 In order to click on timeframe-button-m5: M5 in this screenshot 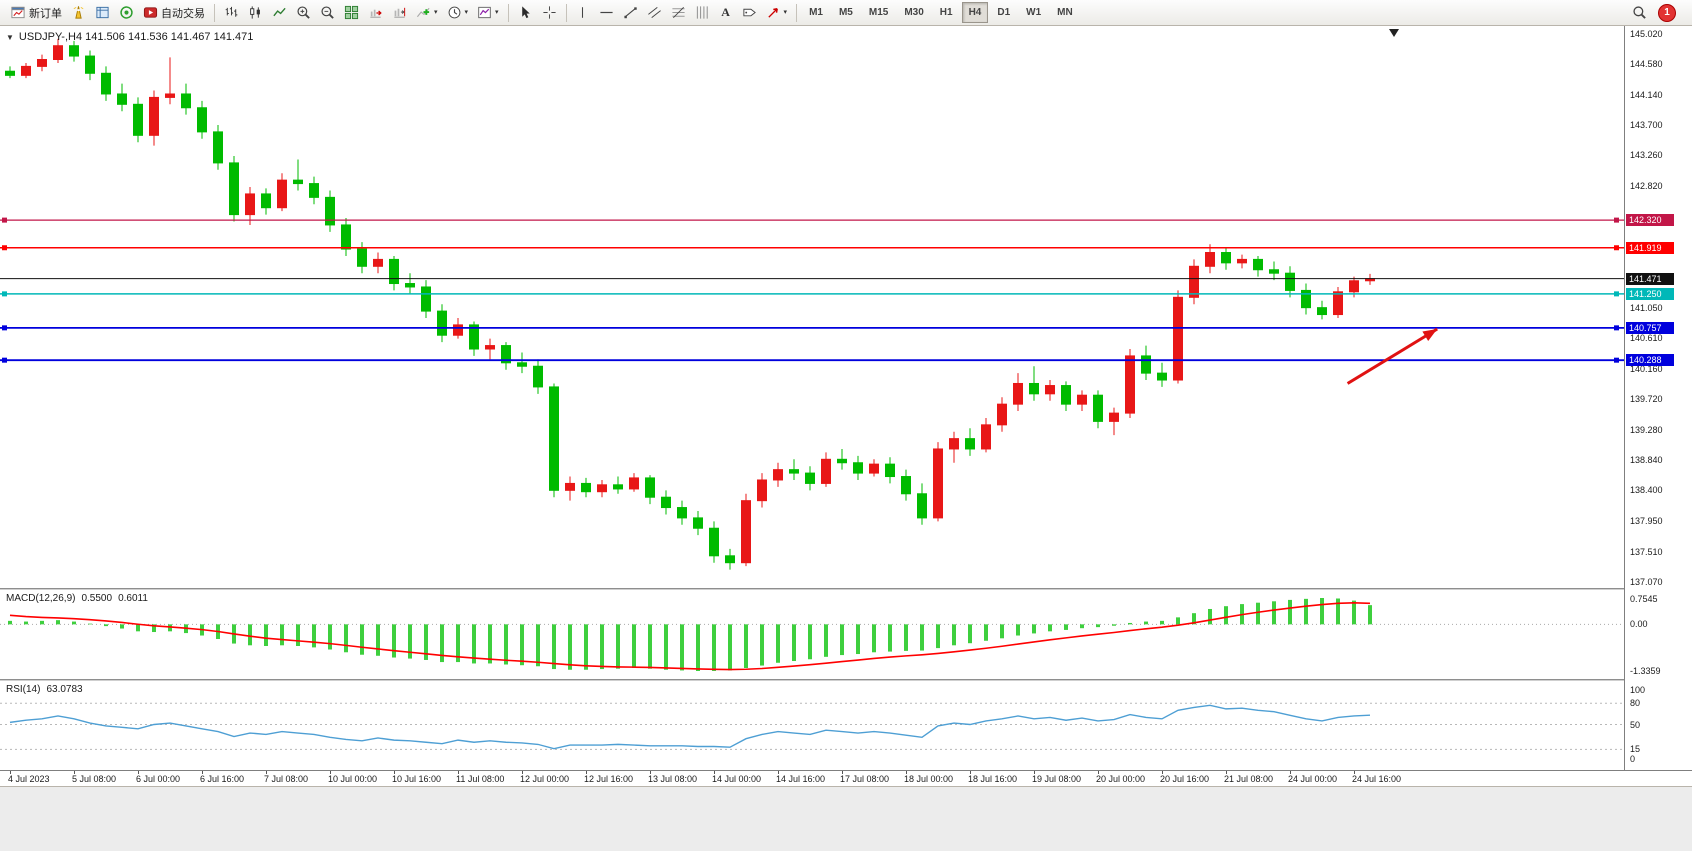, I will do `click(846, 12)`.